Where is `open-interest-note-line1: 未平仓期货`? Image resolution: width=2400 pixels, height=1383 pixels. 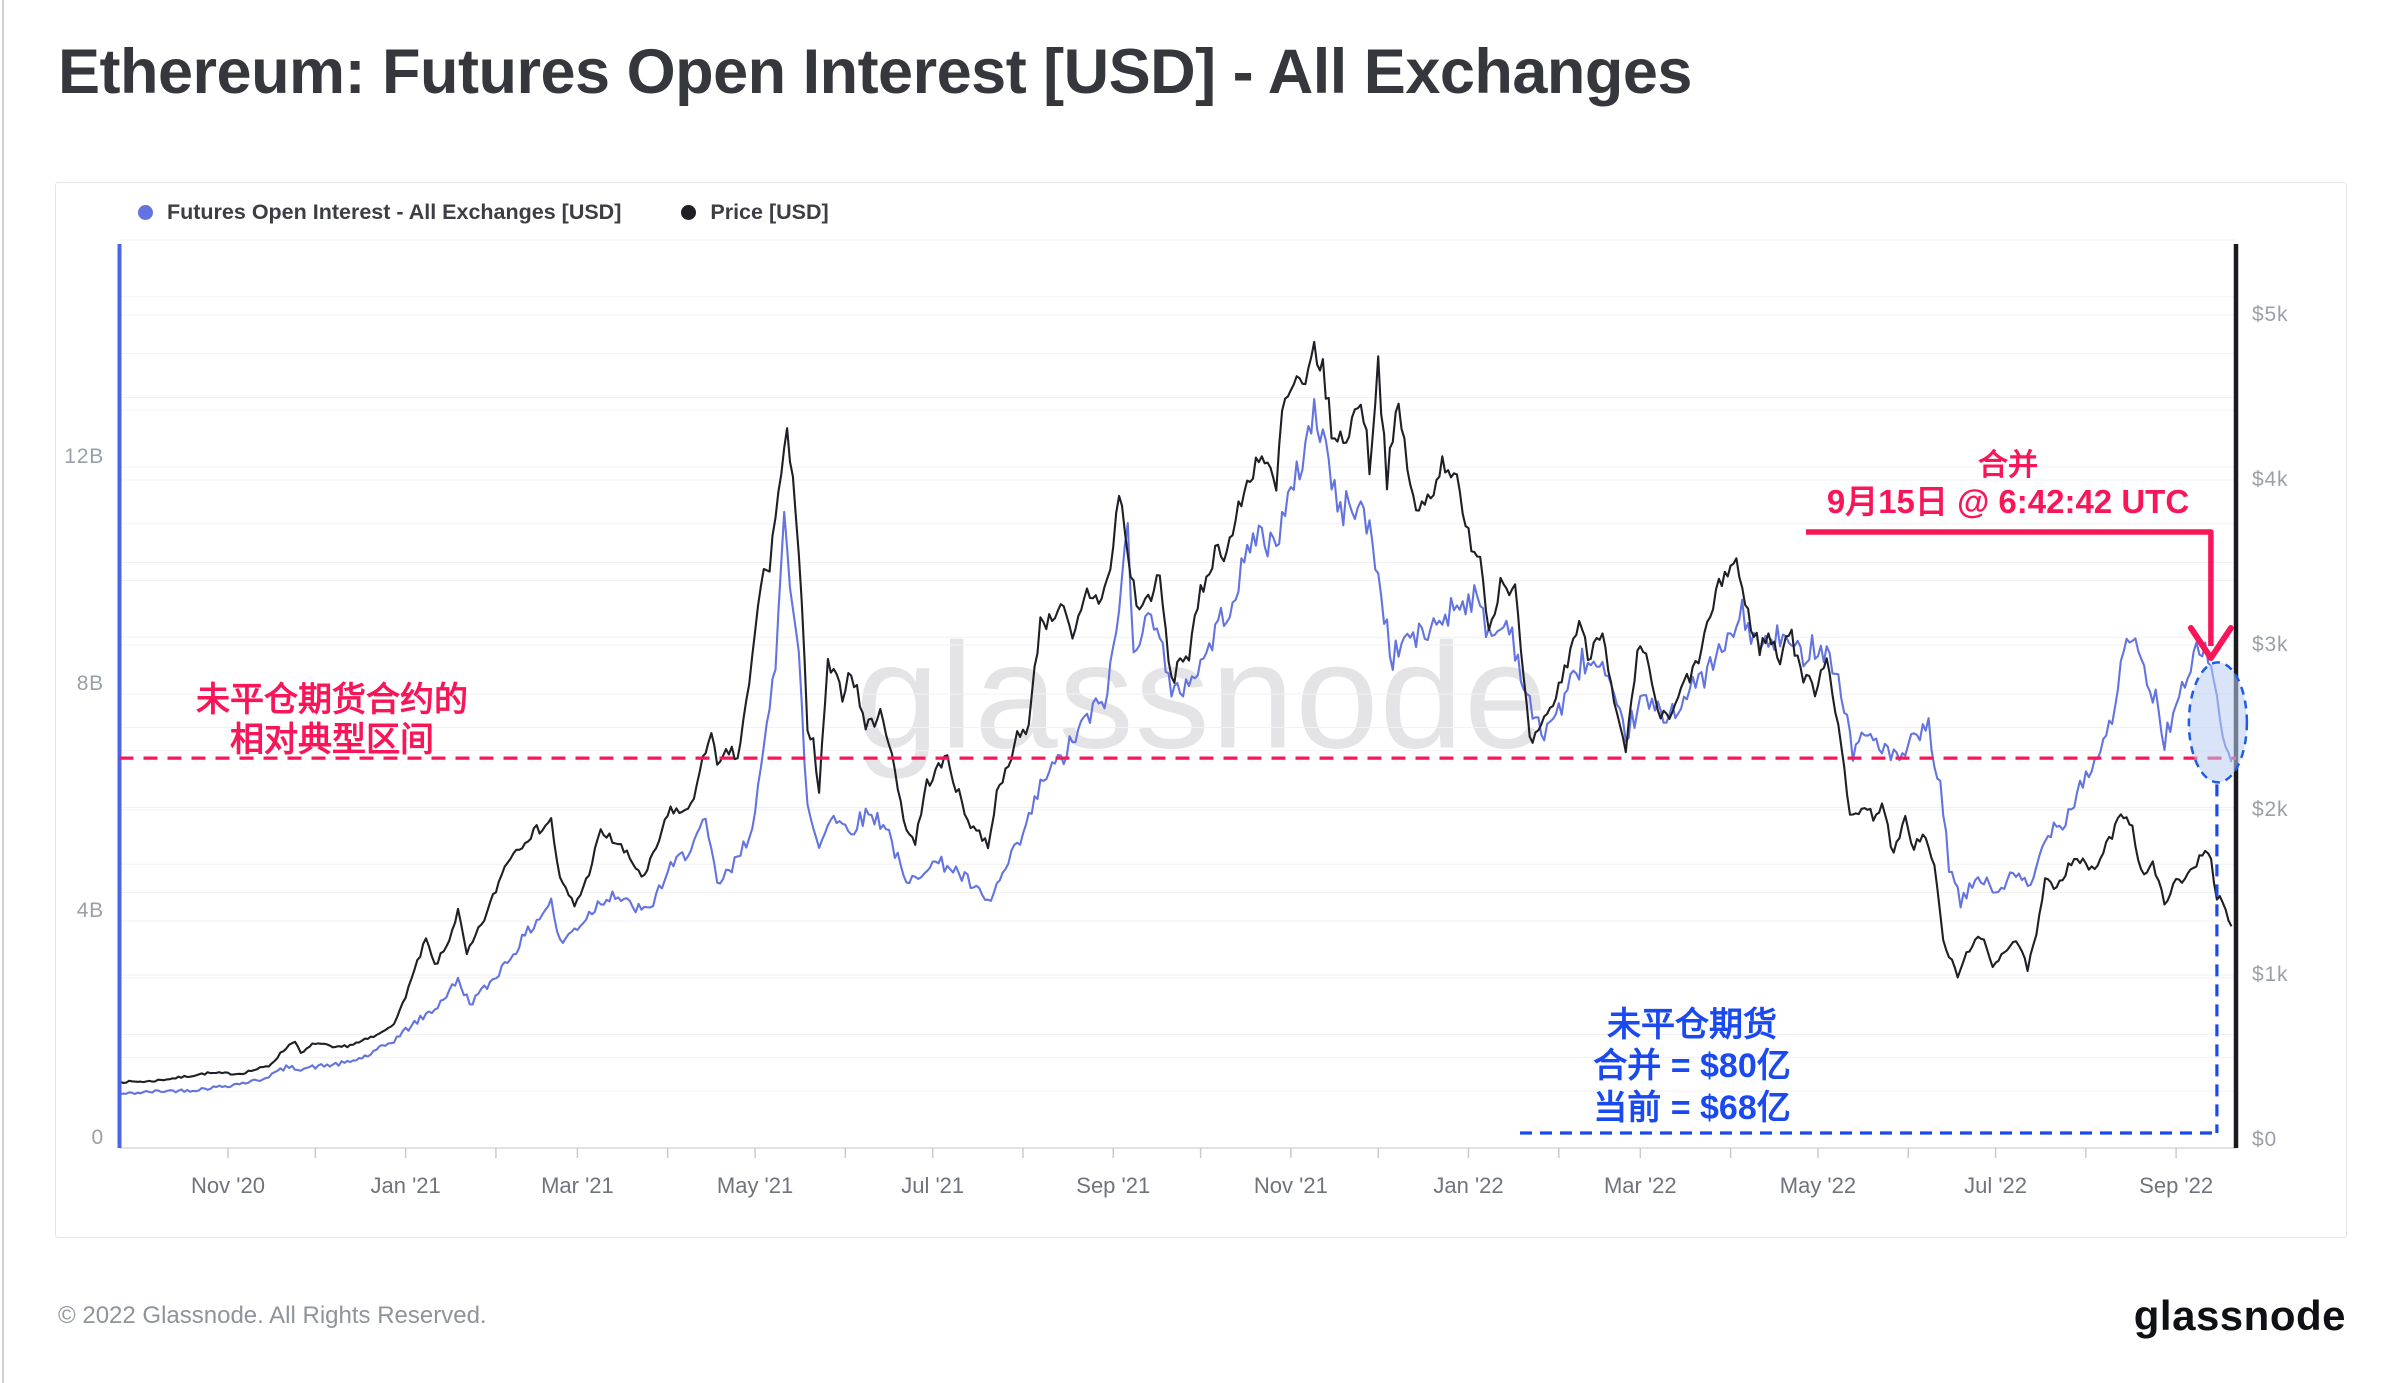 open-interest-note-line1: 未平仓期货 is located at coordinates (1691, 1024).